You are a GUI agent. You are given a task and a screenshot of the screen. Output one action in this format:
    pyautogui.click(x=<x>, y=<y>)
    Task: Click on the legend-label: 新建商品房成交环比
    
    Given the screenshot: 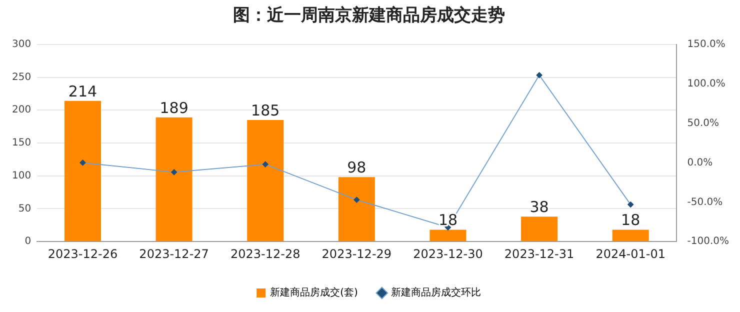 What is the action you would take?
    pyautogui.click(x=435, y=292)
    